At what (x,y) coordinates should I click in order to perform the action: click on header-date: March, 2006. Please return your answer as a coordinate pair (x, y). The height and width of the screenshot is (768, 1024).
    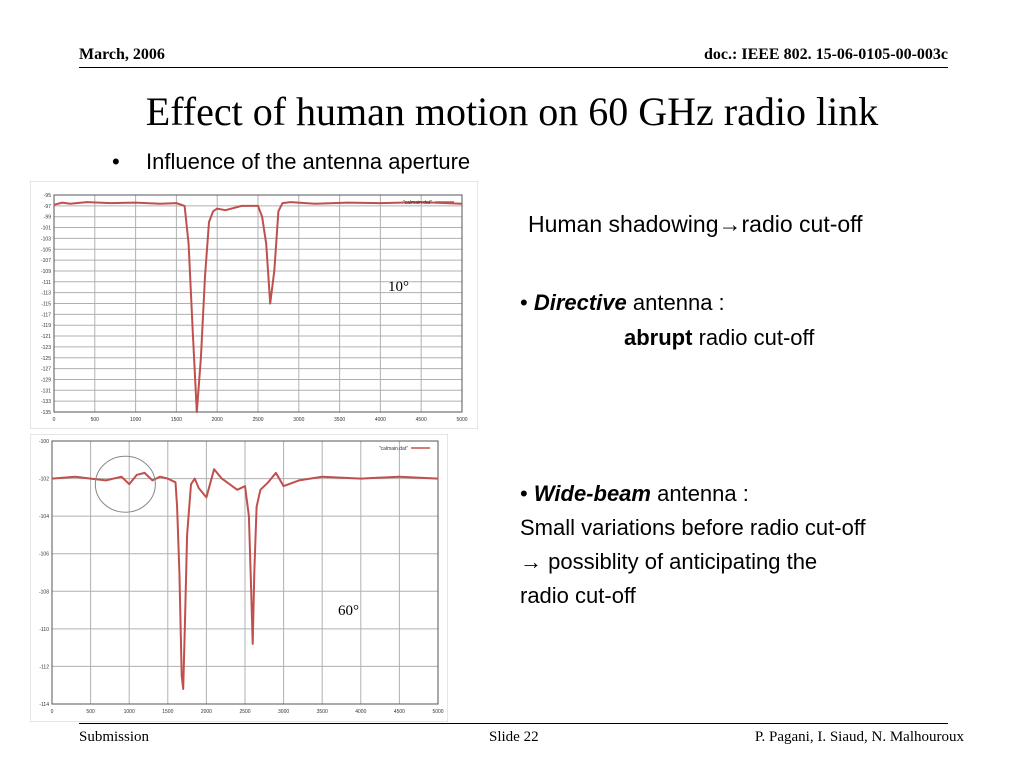
    Looking at the image, I should click on (122, 54).